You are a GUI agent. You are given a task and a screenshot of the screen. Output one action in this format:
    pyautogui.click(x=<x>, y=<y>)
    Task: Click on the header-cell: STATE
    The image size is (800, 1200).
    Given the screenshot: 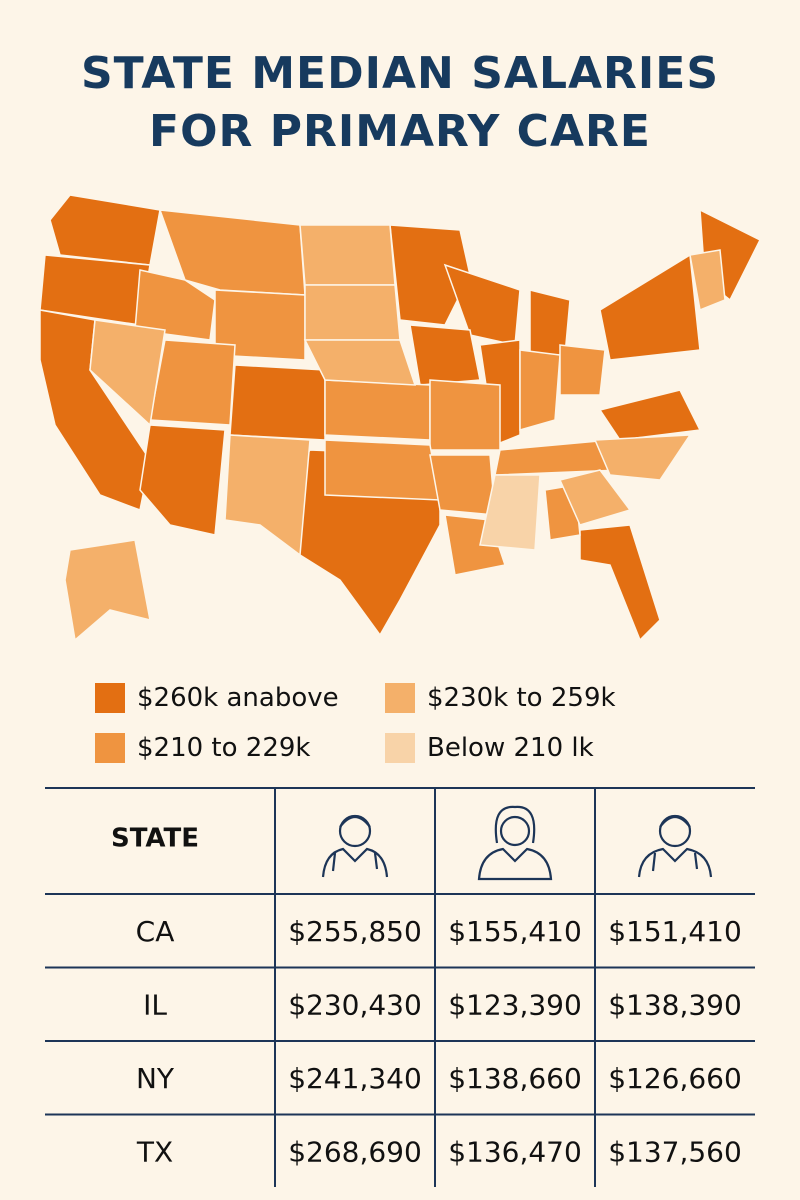 What is the action you would take?
    pyautogui.click(x=155, y=839)
    